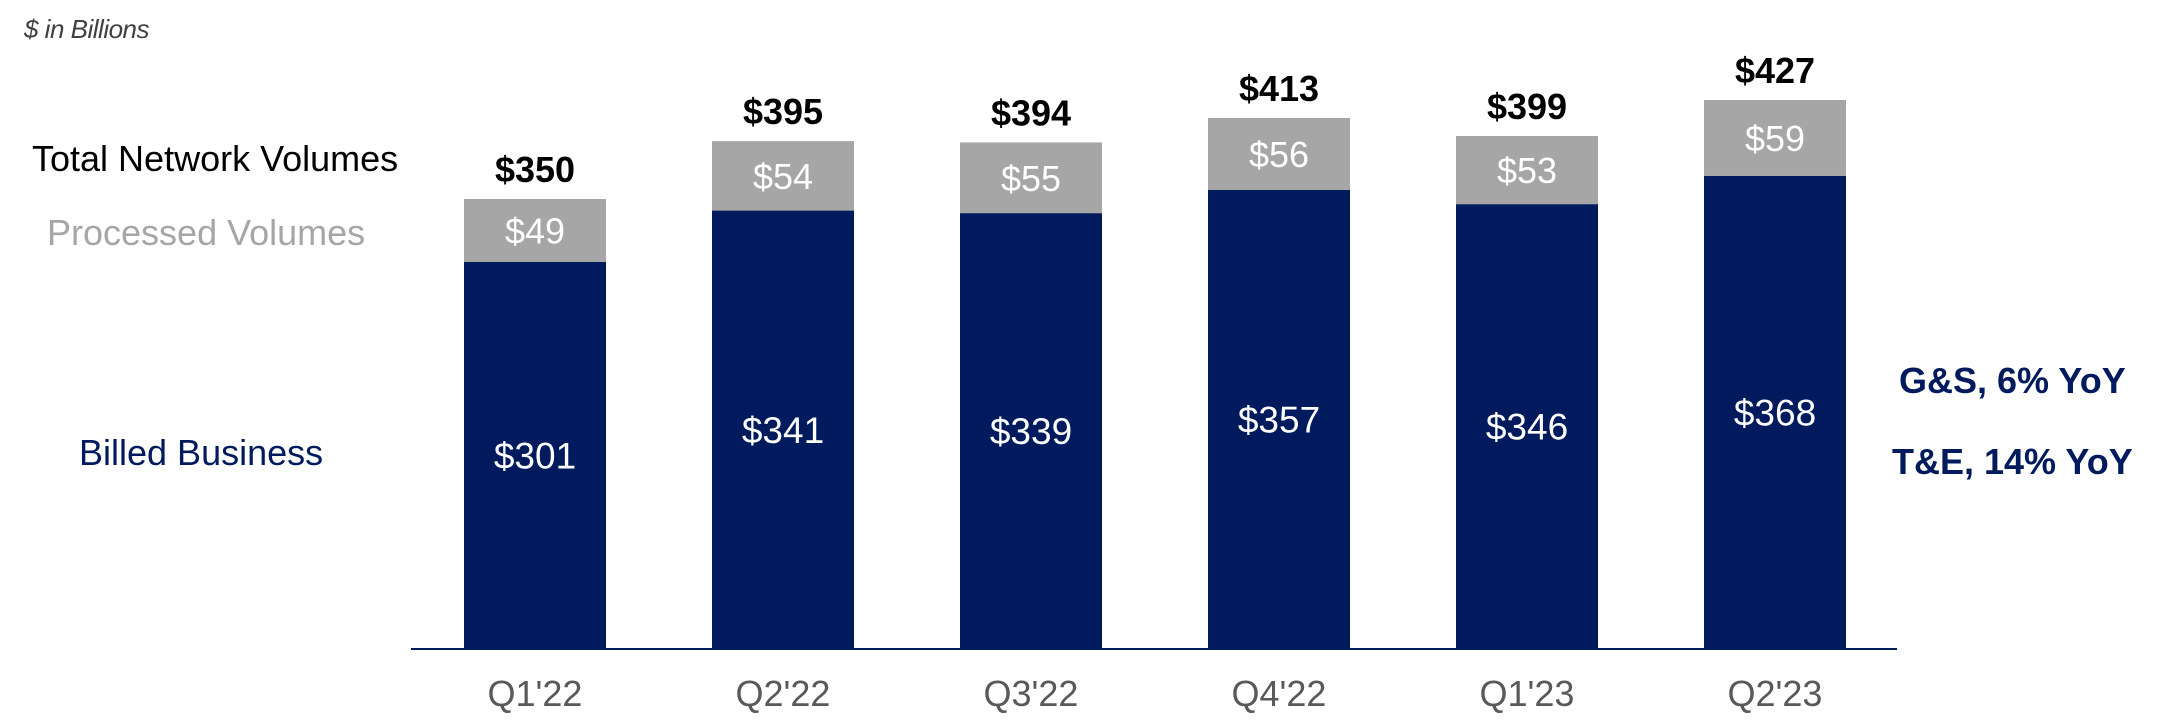  What do you see at coordinates (1279, 693) in the screenshot?
I see `x-tick-label: Q4'22` at bounding box center [1279, 693].